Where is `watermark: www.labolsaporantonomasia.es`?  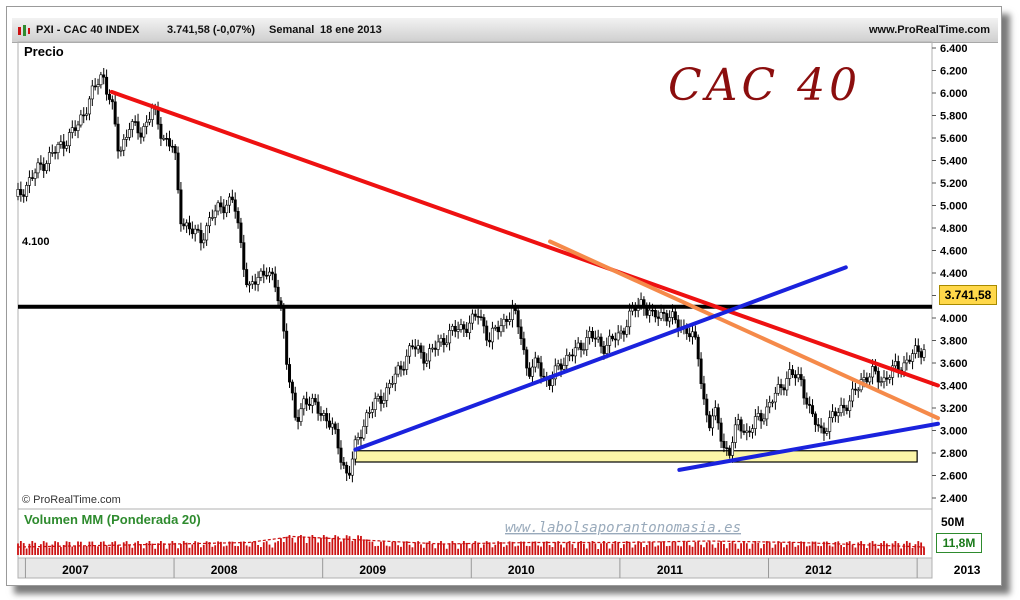
watermark: www.labolsaporantonomasia.es is located at coordinates (623, 528).